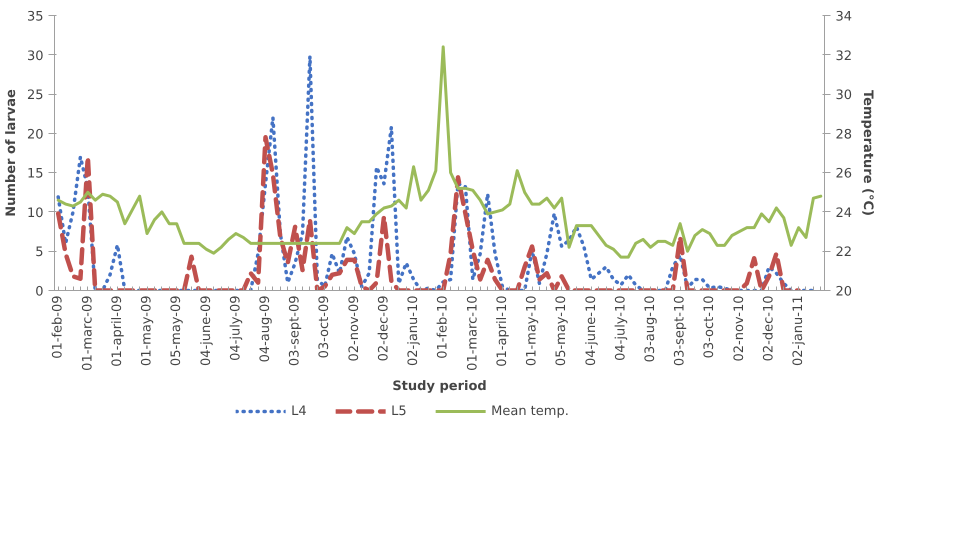 Image resolution: width=961 pixels, height=542 pixels. I want to click on y-tick-label: 20, so click(35, 134).